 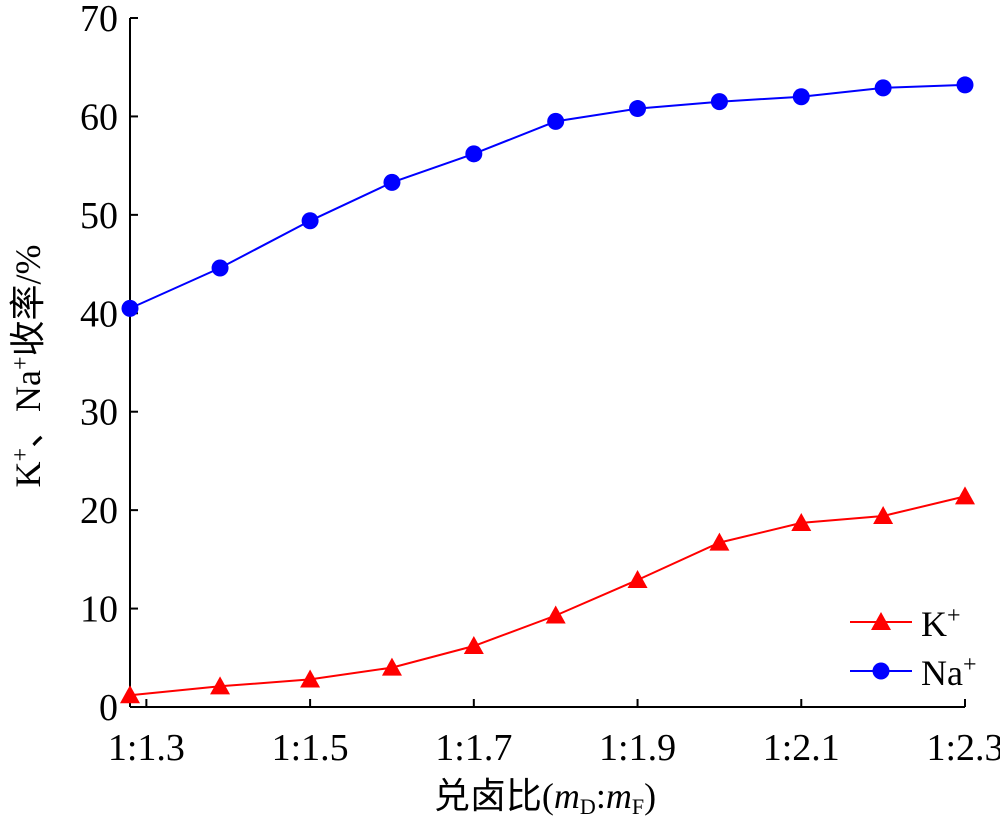 What do you see at coordinates (554, 734) in the screenshot?
I see `x-axis-ticks: 1:1.3 1:1.5 1:1.7 1:1.9 1:2.1 1:2.3` at bounding box center [554, 734].